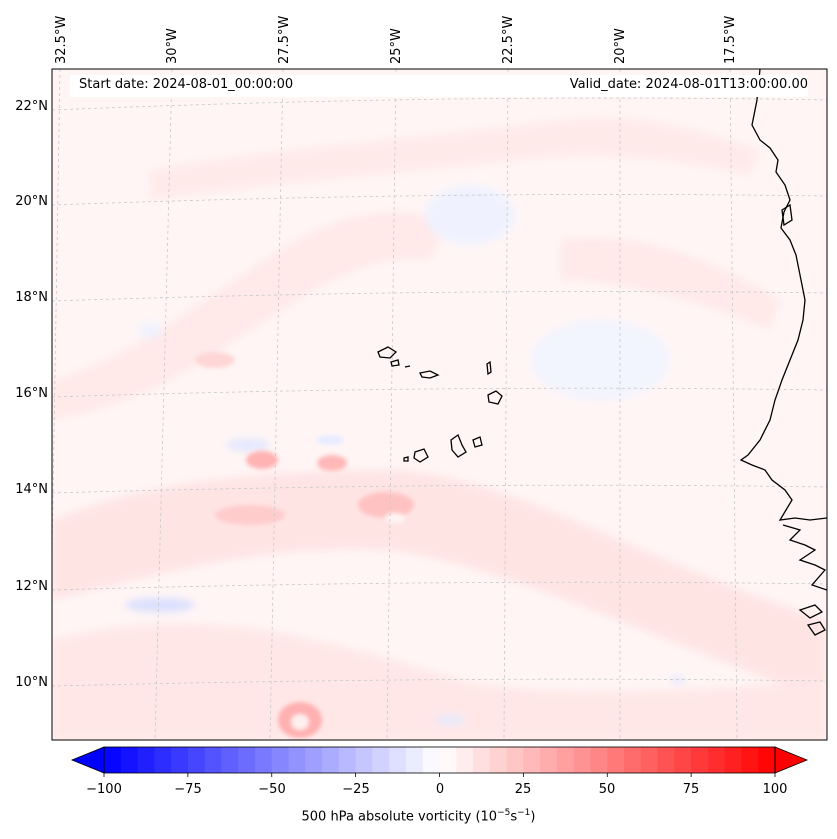  Describe the element at coordinates (104, 789) in the screenshot. I see `colorbar-tick: −100` at that location.